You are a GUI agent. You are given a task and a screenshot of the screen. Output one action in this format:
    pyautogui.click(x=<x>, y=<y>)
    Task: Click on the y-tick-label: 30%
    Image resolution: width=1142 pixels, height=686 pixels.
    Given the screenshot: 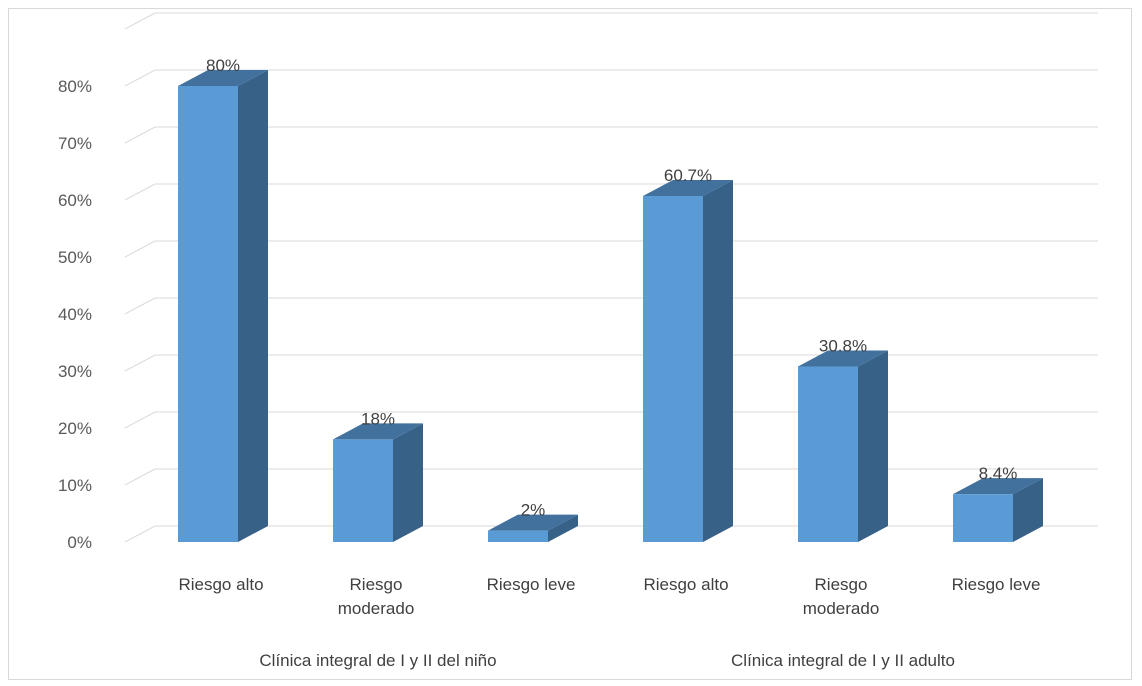 What is the action you would take?
    pyautogui.click(x=75, y=371)
    